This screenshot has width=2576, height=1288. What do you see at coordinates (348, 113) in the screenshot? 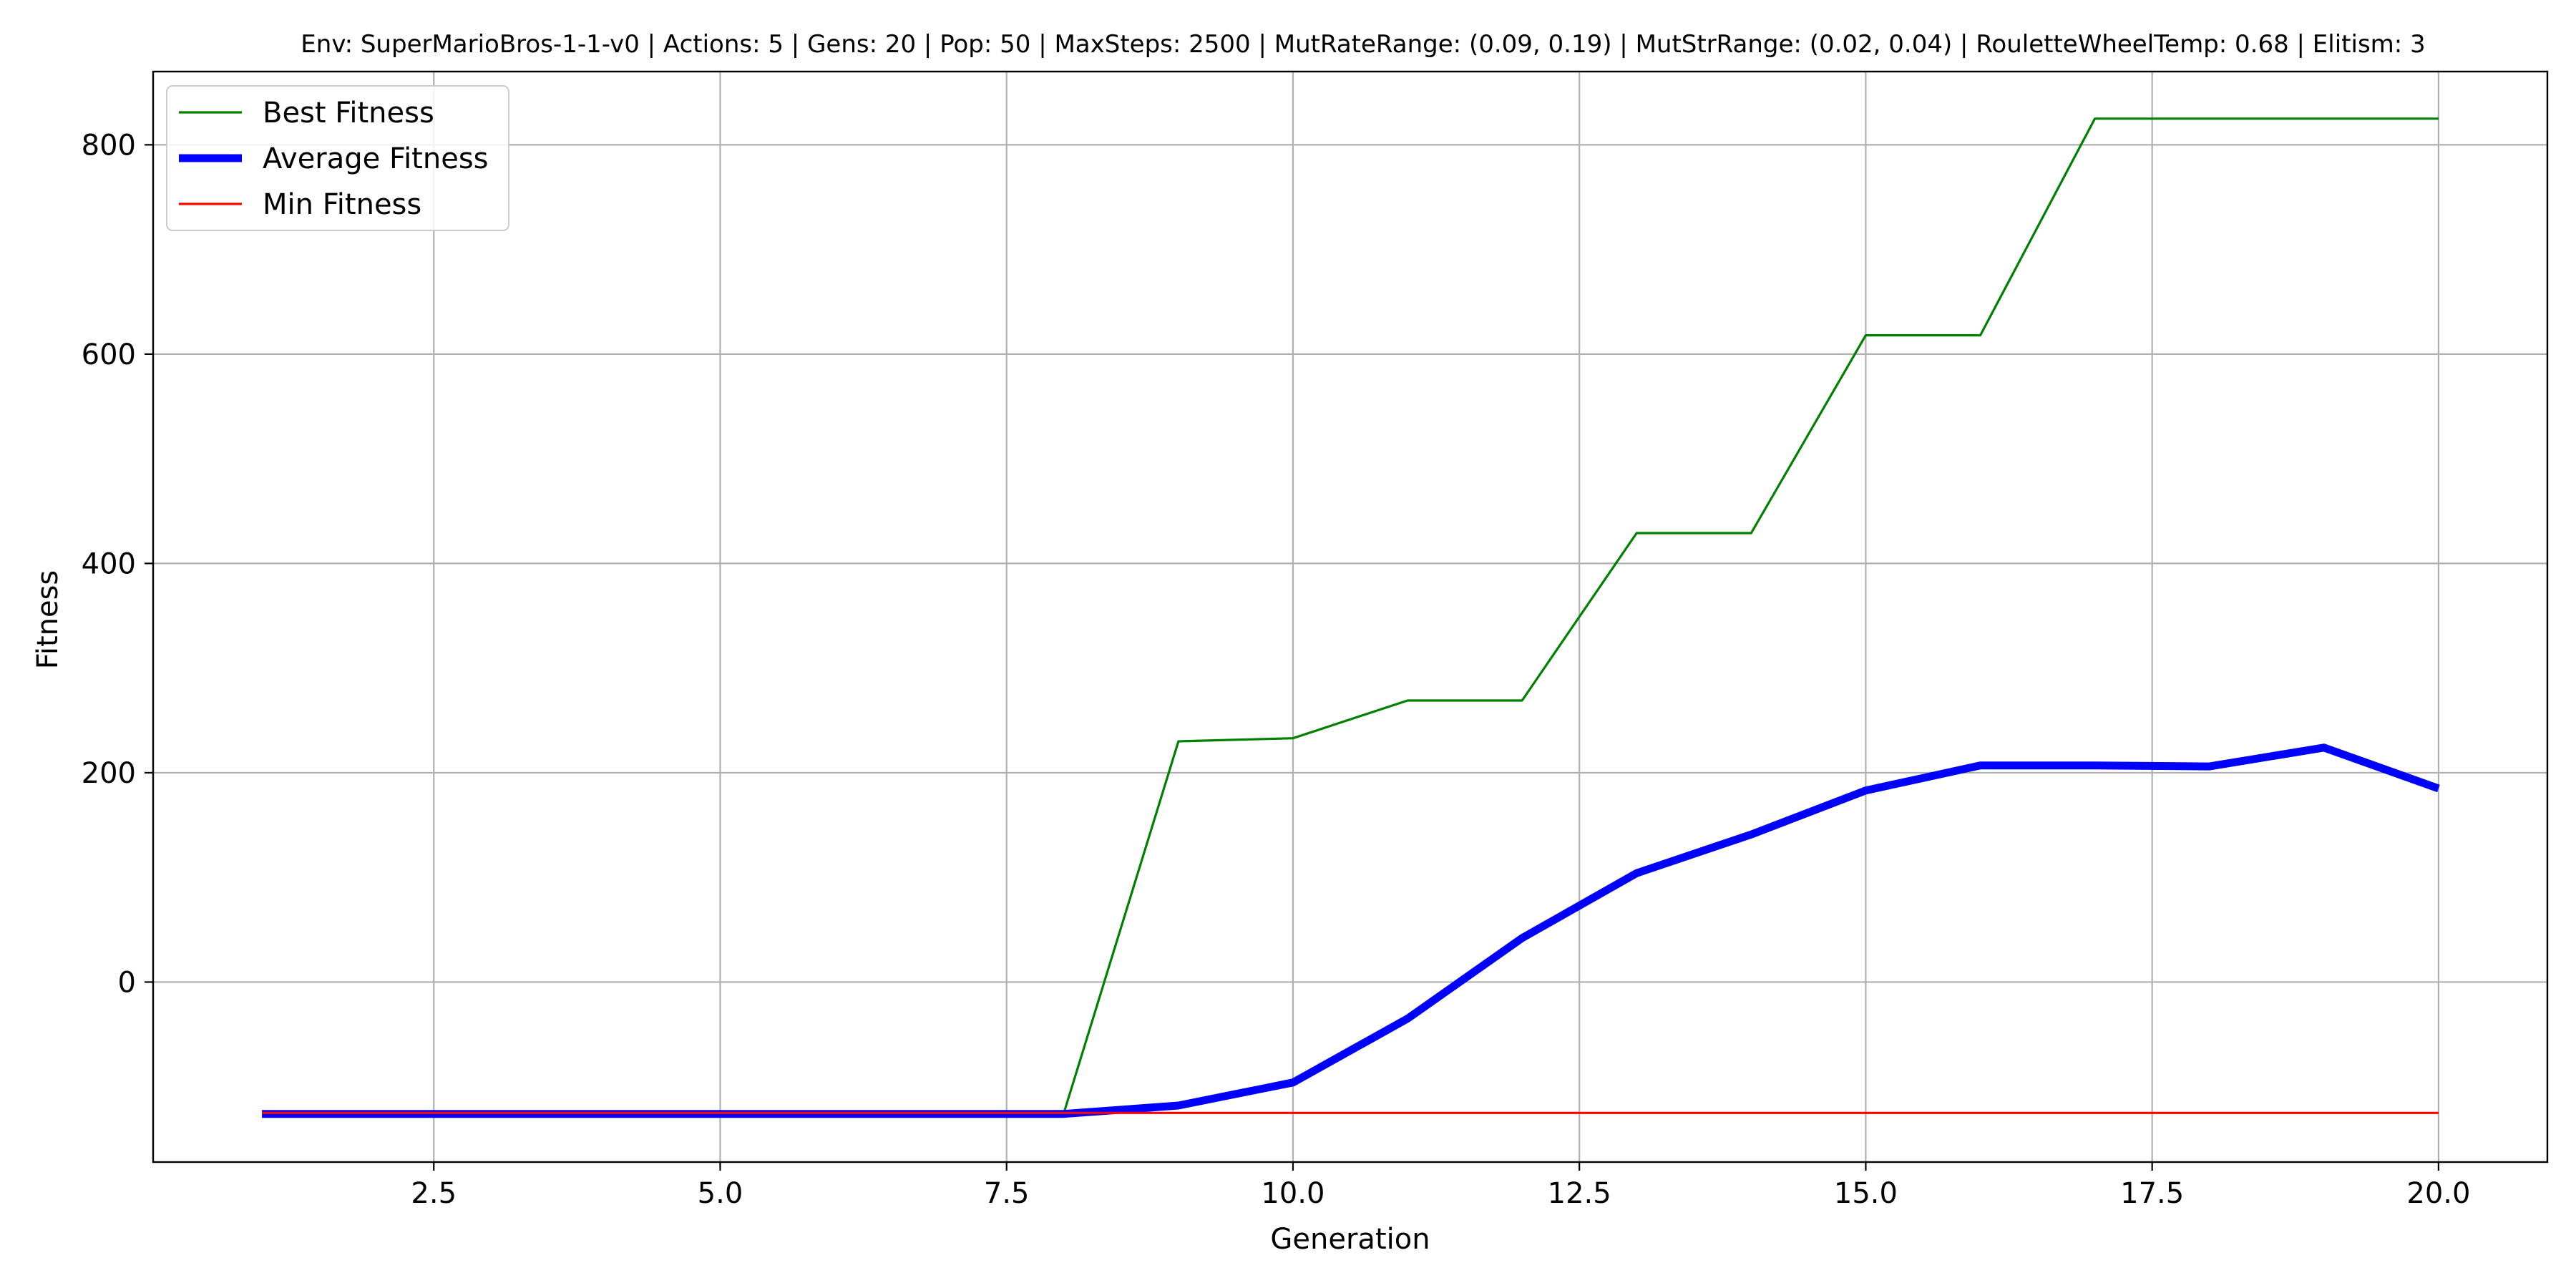
I see `legend-label: Best Fitness` at bounding box center [348, 113].